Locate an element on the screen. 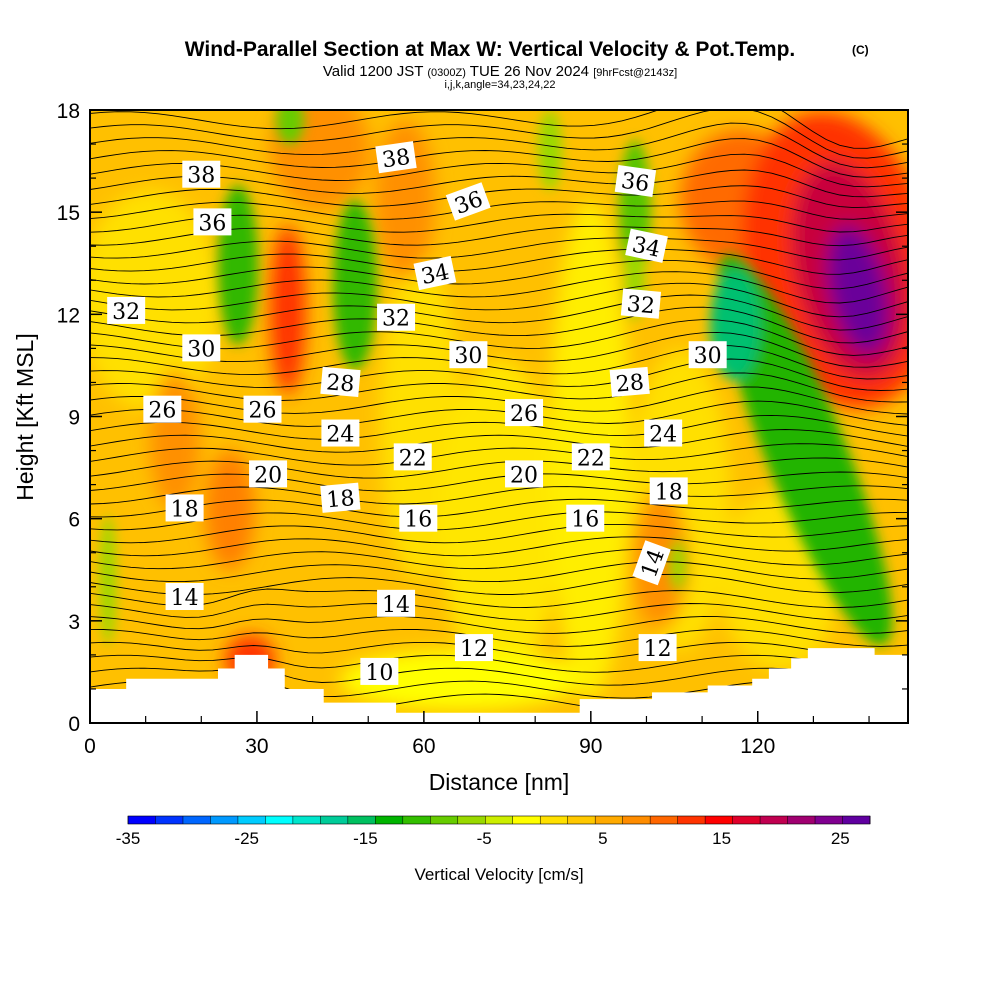 Image resolution: width=1000 pixels, height=1000 pixels. terrain-mask is located at coordinates (499, 685).